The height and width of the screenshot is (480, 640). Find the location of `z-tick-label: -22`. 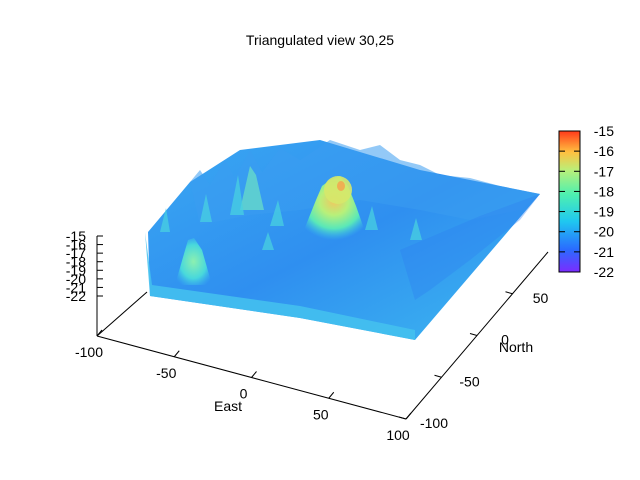

z-tick-label: -22 is located at coordinates (76, 296).